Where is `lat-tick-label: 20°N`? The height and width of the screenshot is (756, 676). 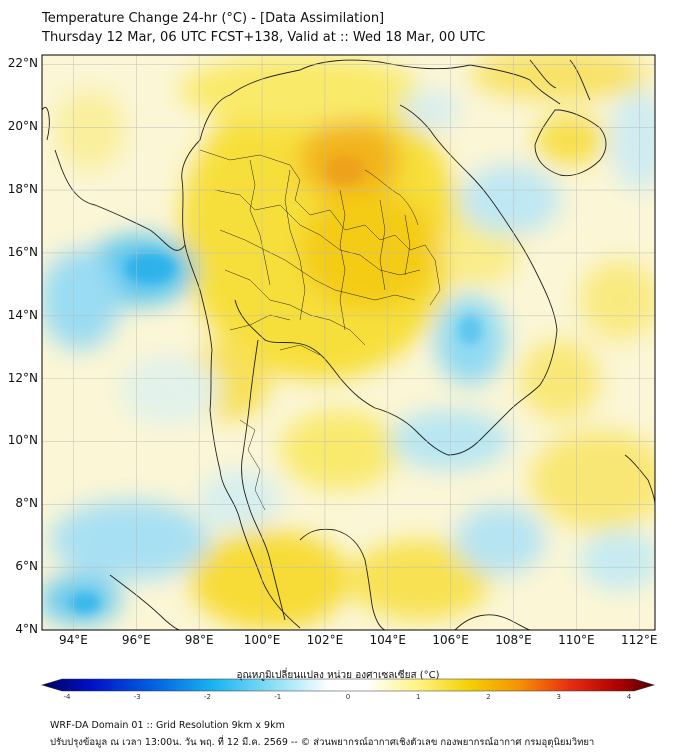
lat-tick-label: 20°N is located at coordinates (22, 126).